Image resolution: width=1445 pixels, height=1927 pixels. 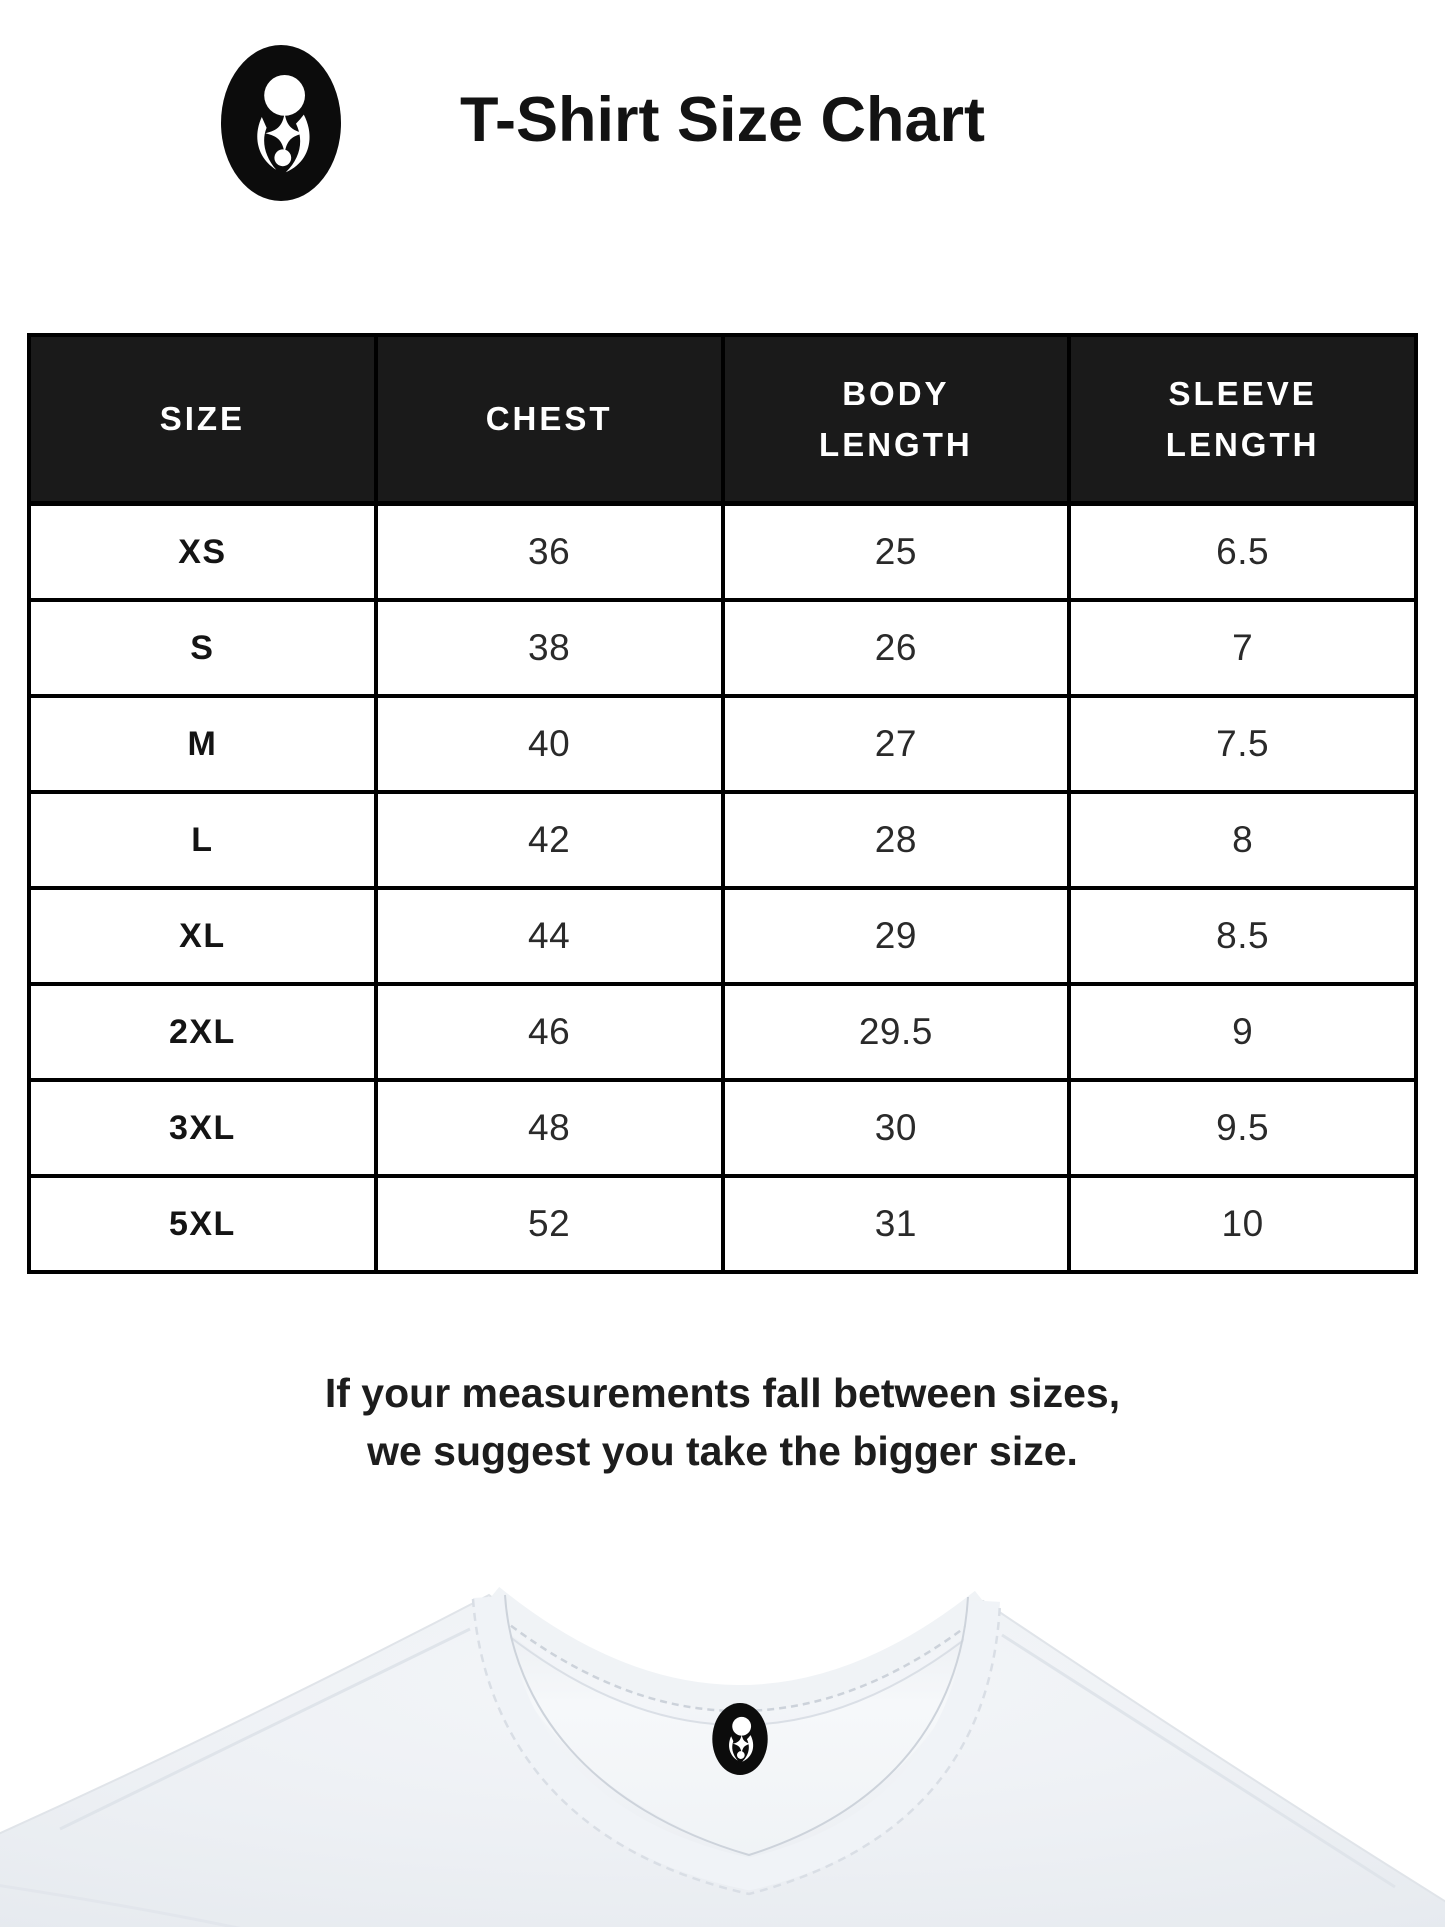 What do you see at coordinates (1198, 1761) in the screenshot?
I see `right-shoulder-seam` at bounding box center [1198, 1761].